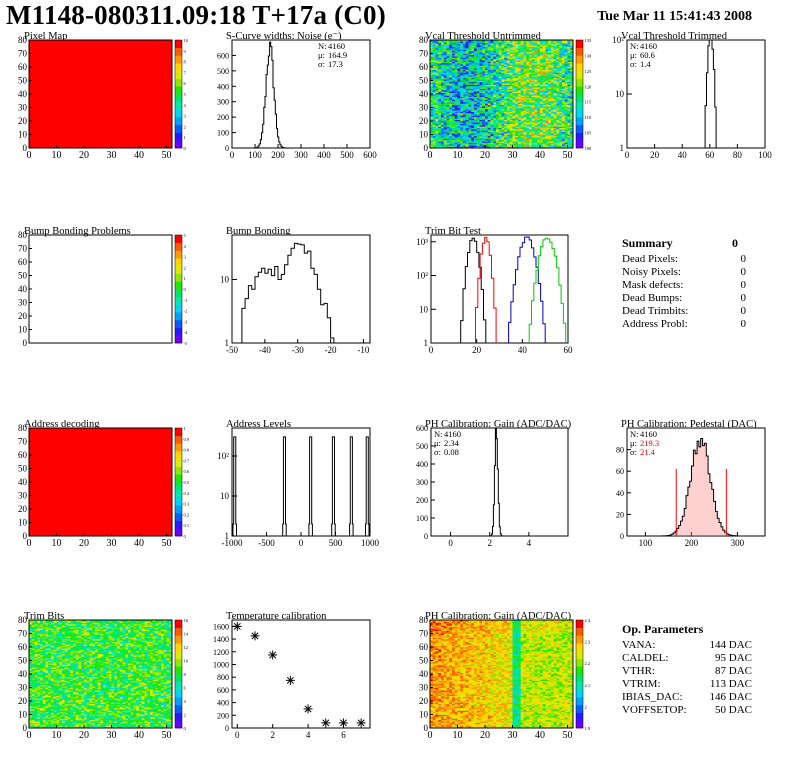  What do you see at coordinates (167, 543) in the screenshot?
I see `x-tick-label: 50` at bounding box center [167, 543].